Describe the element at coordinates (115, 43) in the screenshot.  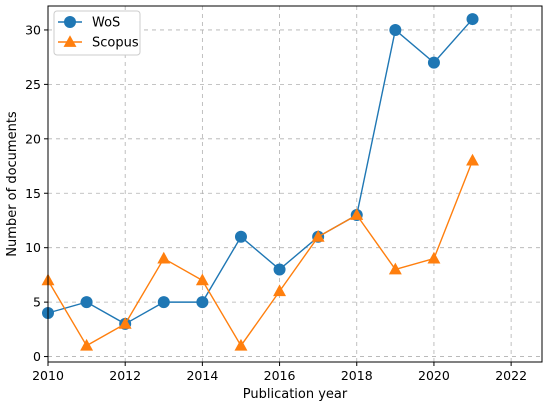
I see `legend-label-scopus: Scopus` at that location.